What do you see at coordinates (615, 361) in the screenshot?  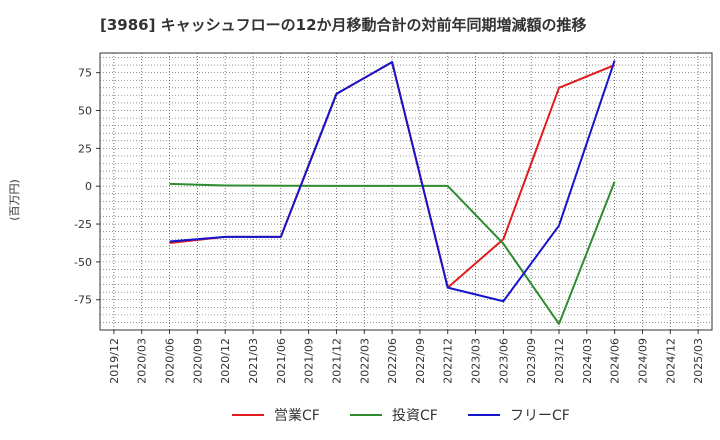 I see `x-tick-label: 2024/06` at bounding box center [615, 361].